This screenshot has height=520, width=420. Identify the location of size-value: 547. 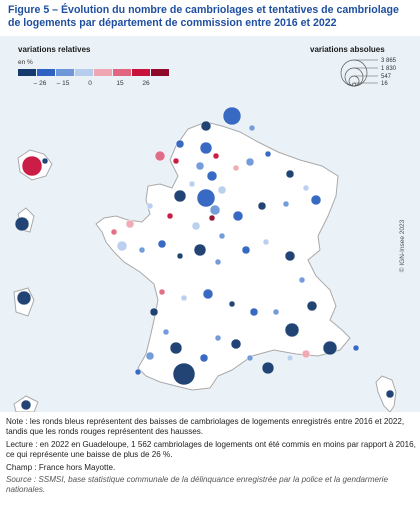
(386, 77).